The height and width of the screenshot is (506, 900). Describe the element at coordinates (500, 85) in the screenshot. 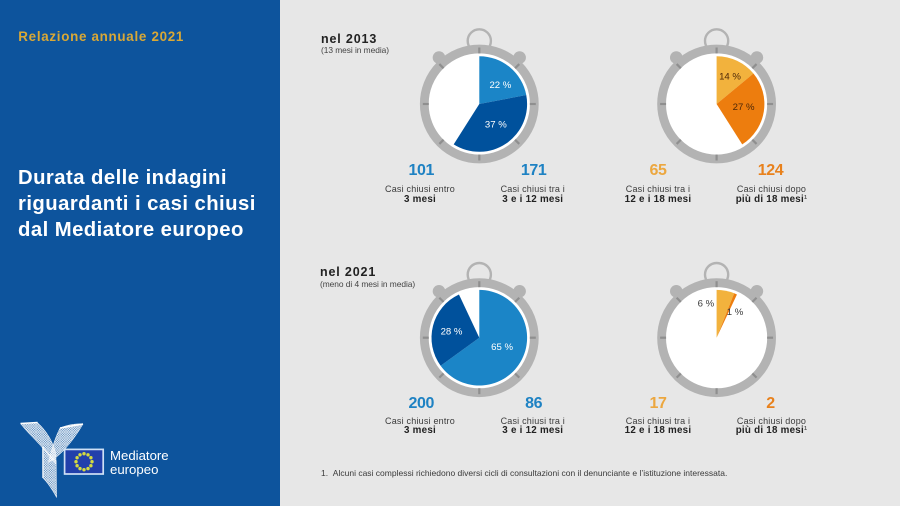

I see `svg-text: 22 %` at that location.